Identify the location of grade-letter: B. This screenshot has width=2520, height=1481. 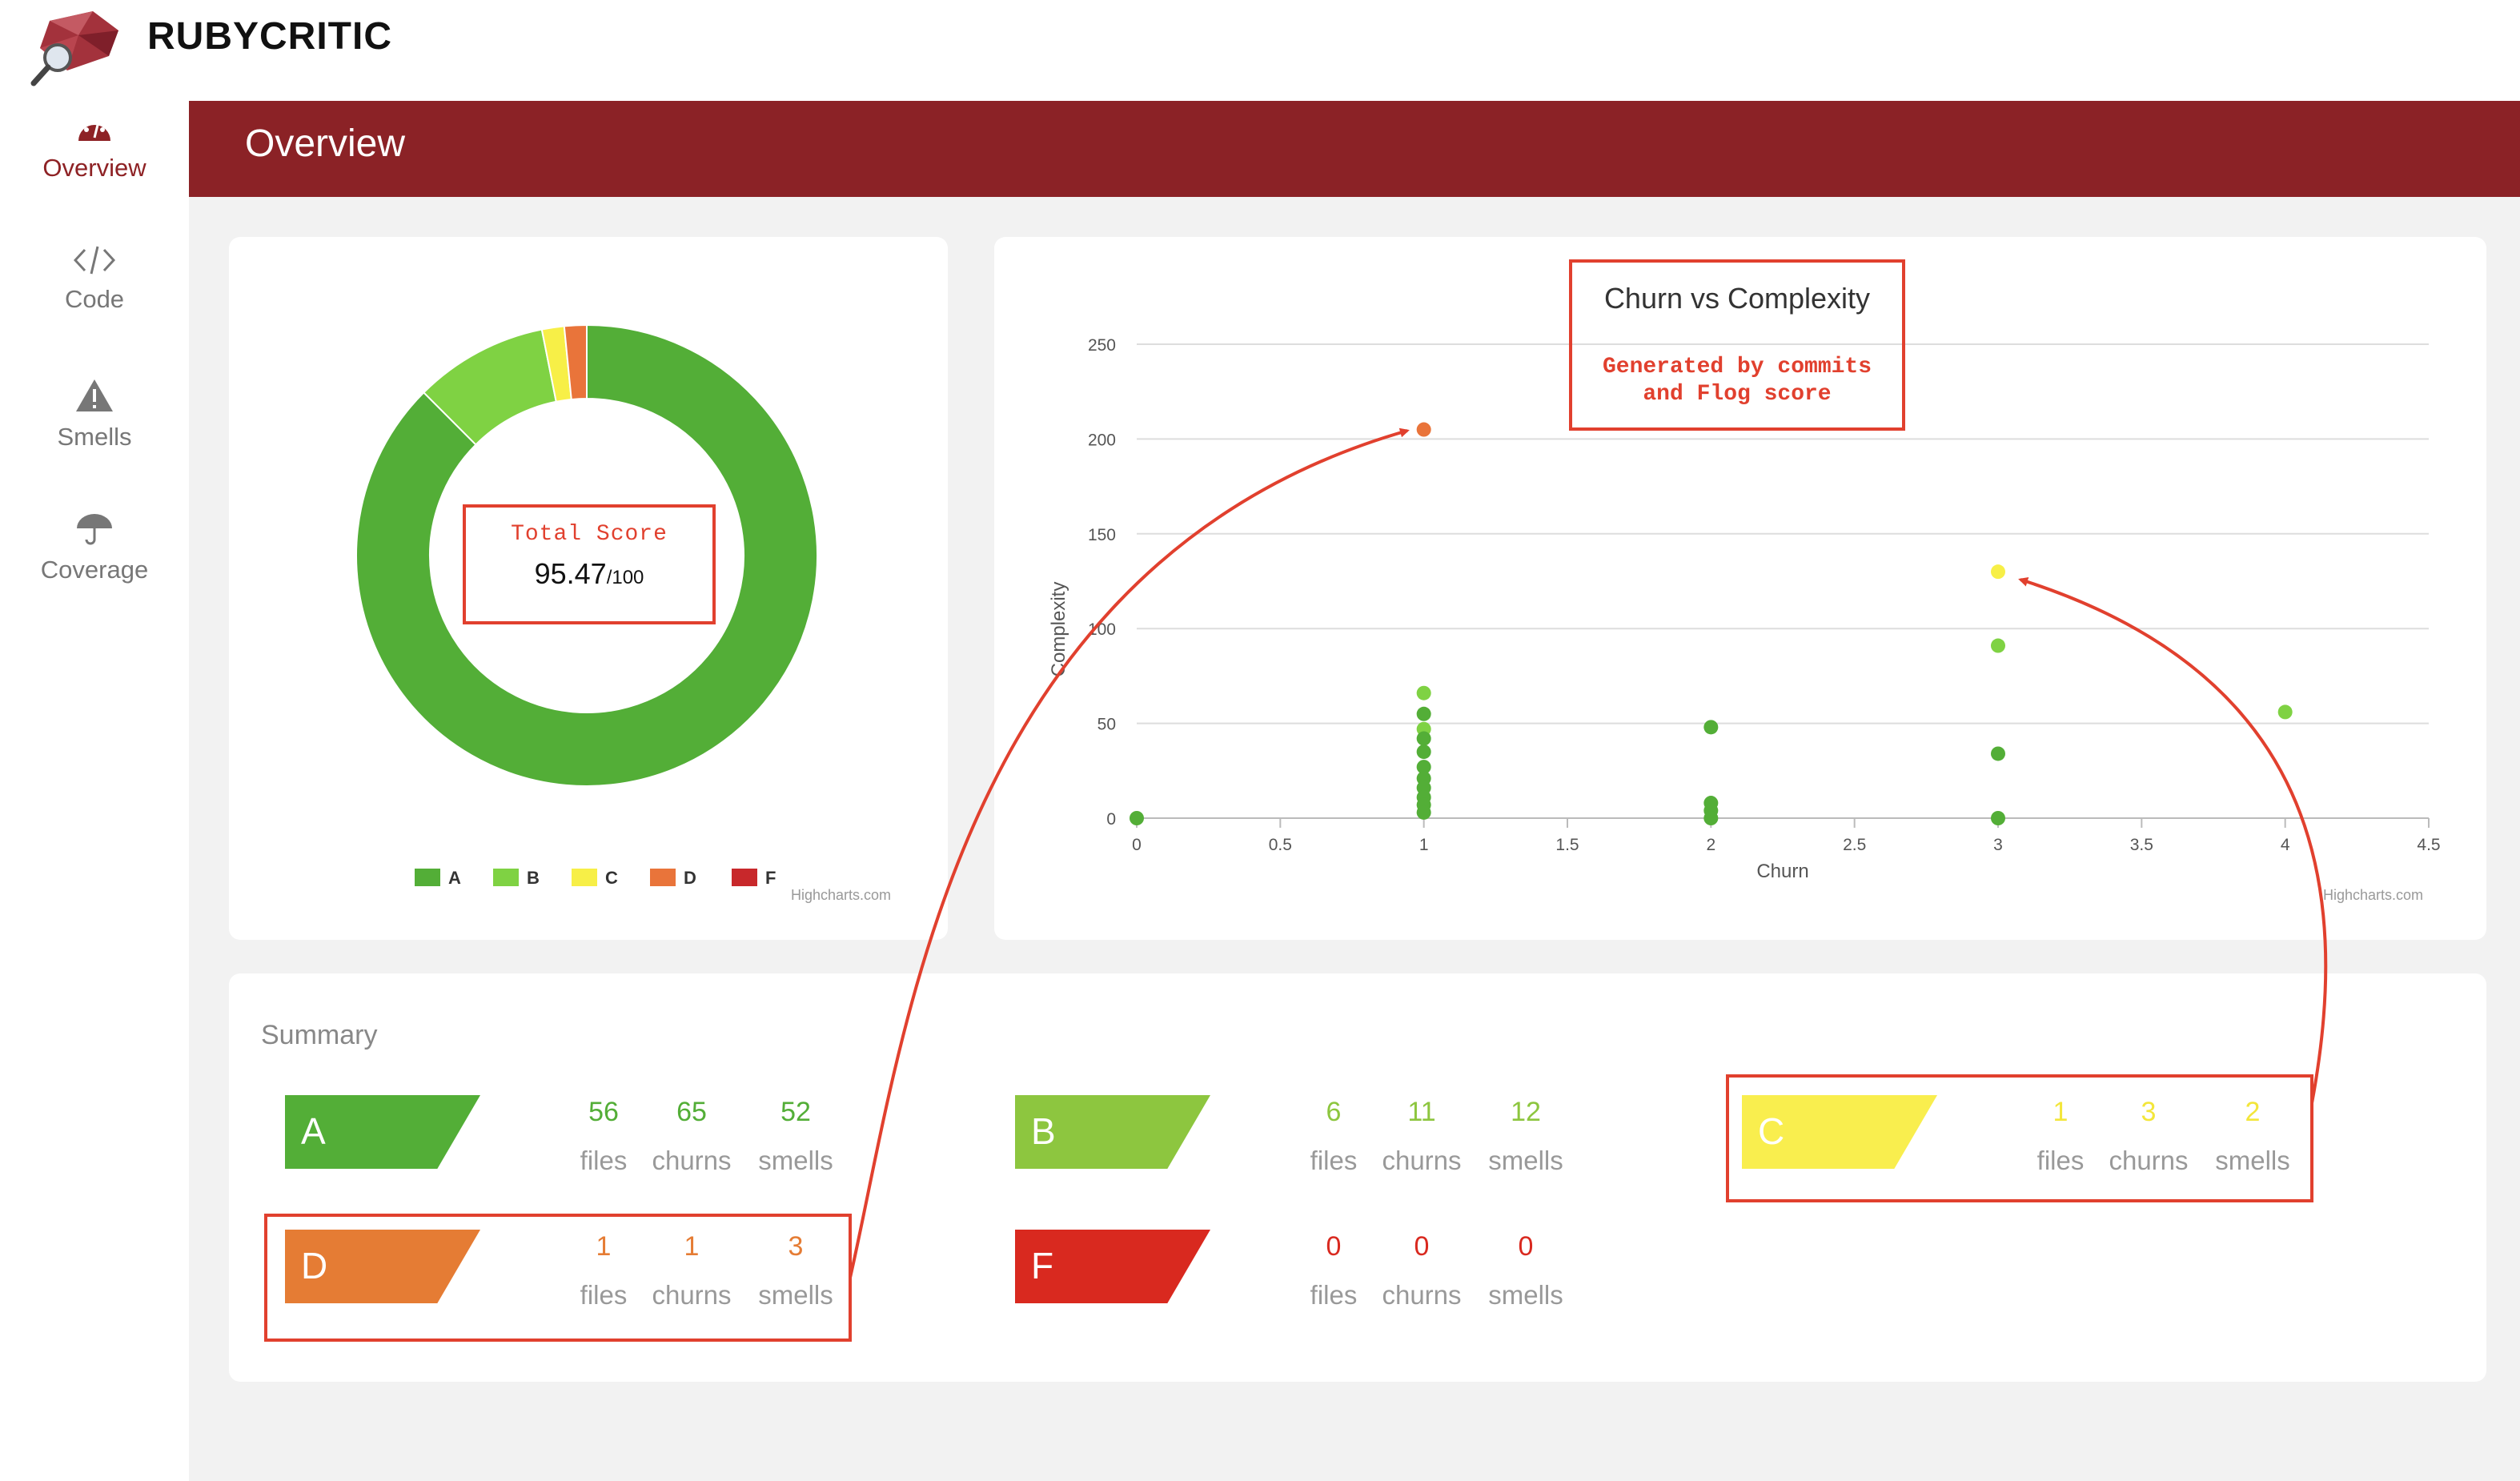
(1043, 1131).